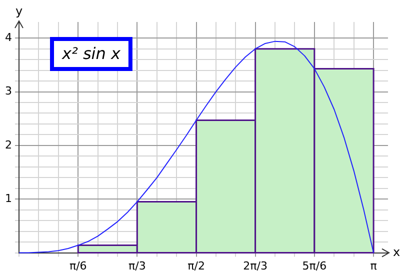 Image resolution: width=402 pixels, height=278 pixels. I want to click on x-tick-label: π/6, so click(78, 265).